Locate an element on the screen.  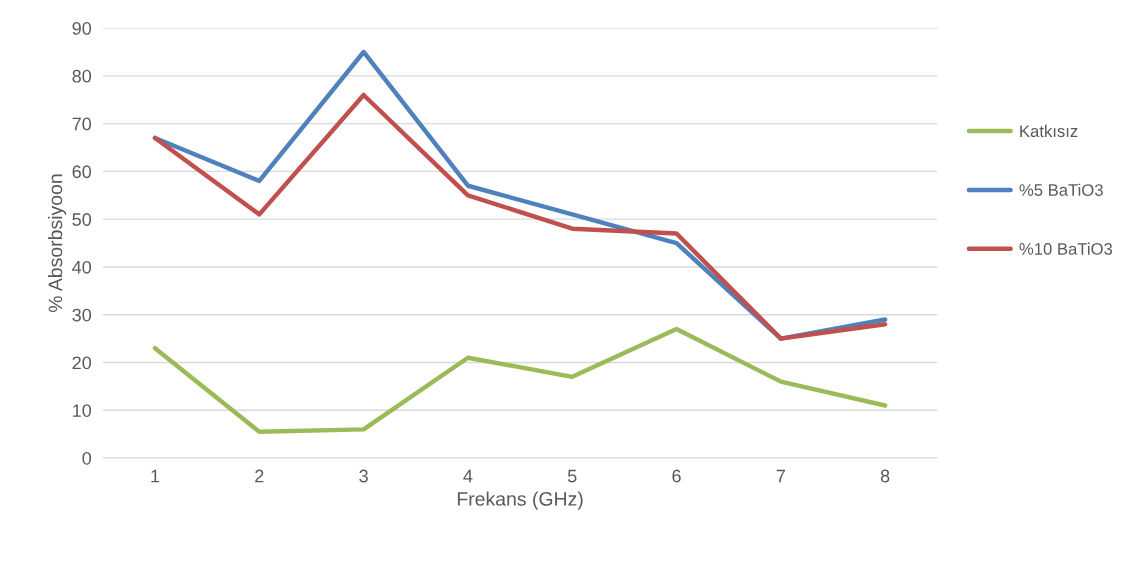
y-tick-label: 80 is located at coordinates (82, 76).